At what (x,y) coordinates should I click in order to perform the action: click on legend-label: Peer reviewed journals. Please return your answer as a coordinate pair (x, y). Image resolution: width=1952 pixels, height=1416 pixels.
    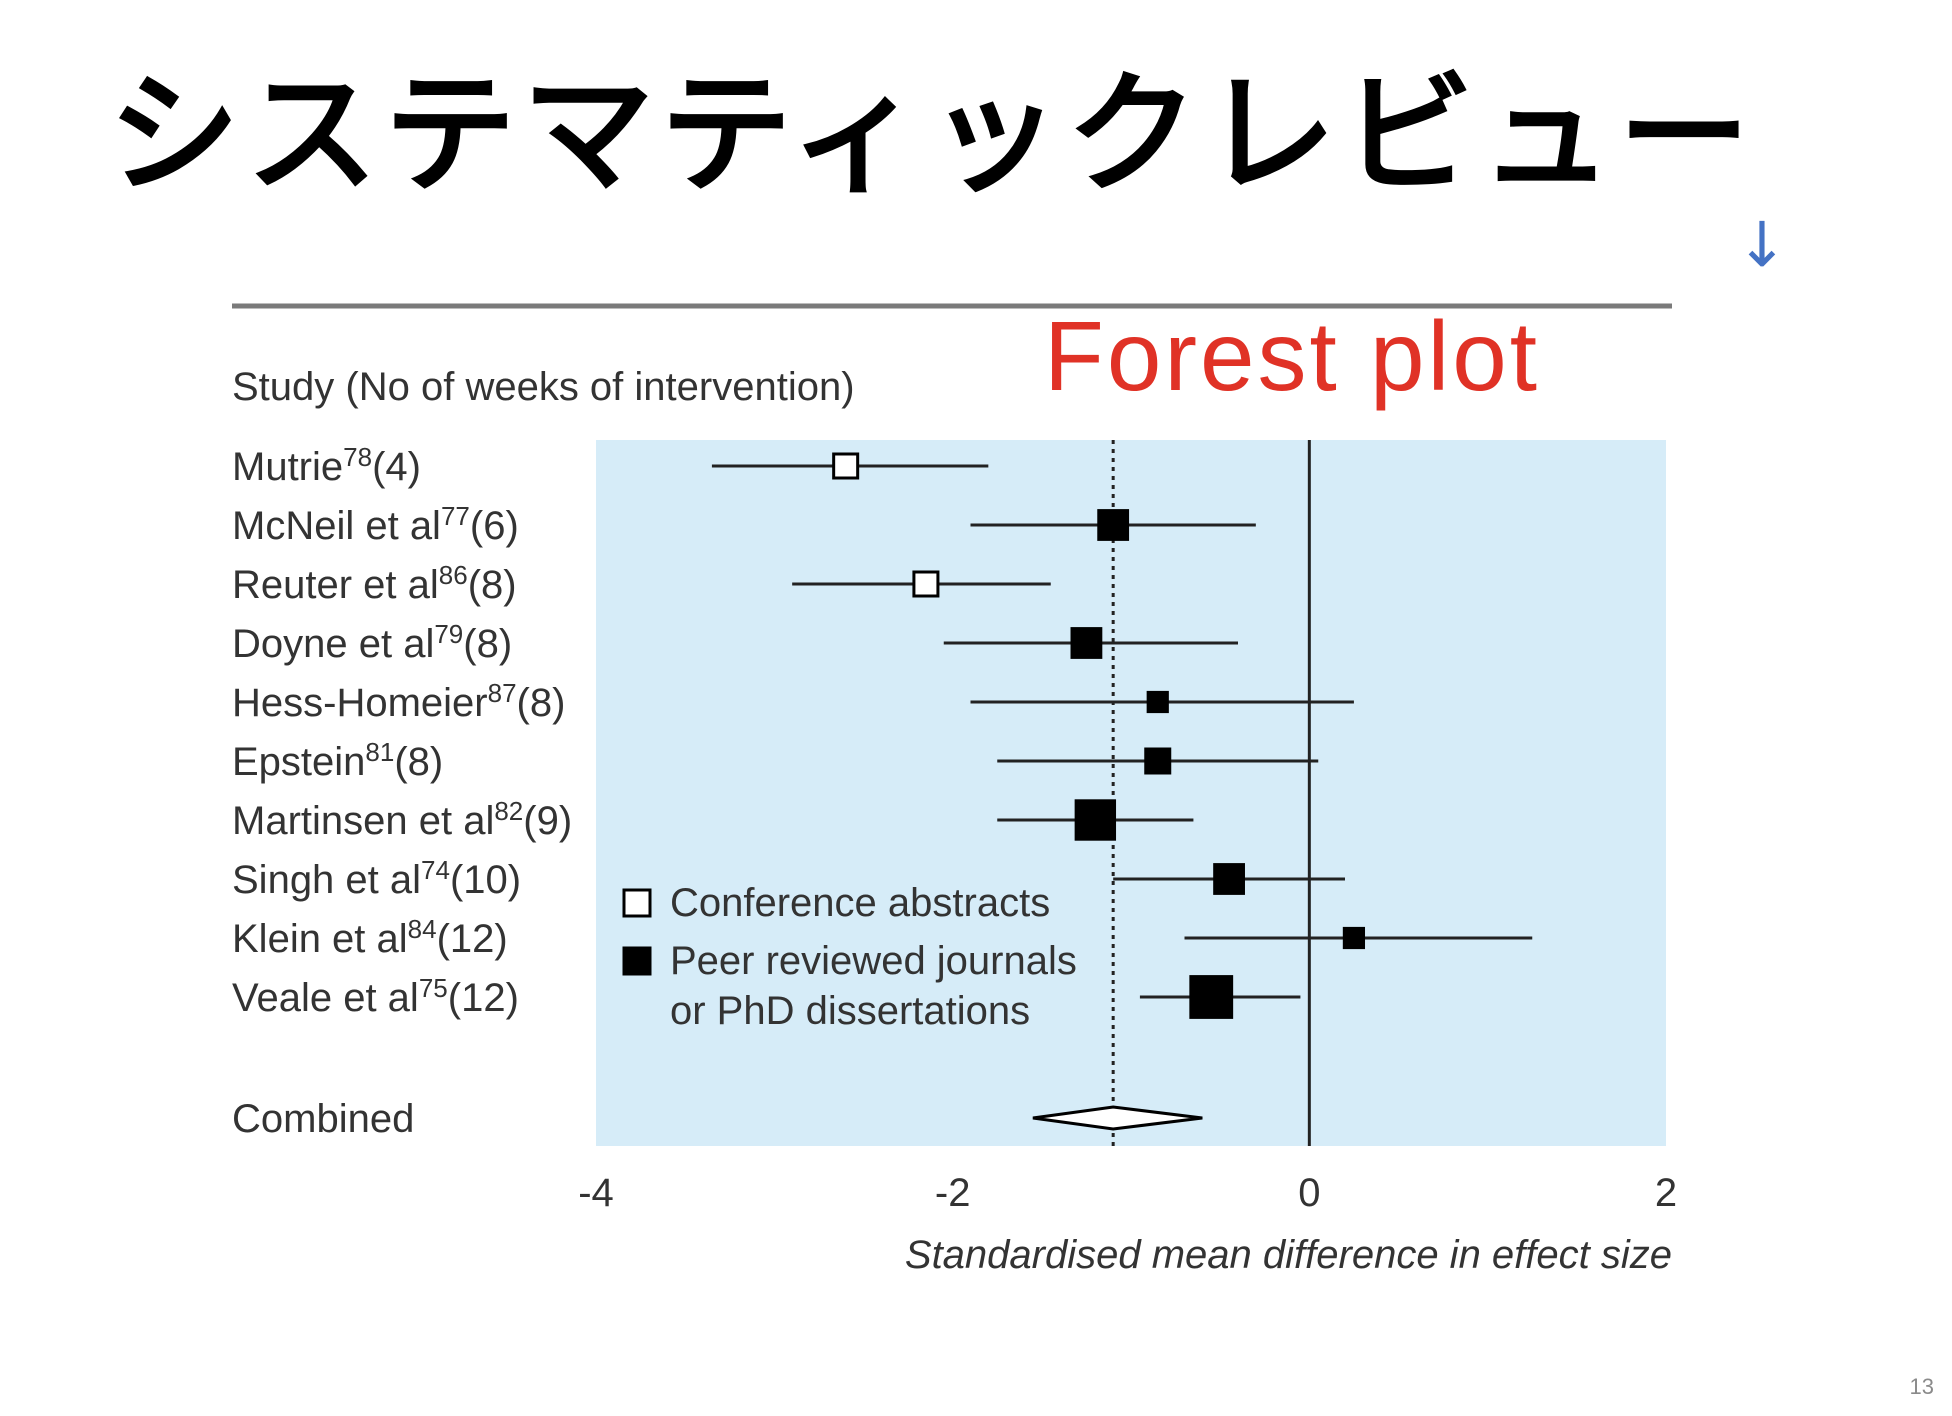
    Looking at the image, I should click on (873, 961).